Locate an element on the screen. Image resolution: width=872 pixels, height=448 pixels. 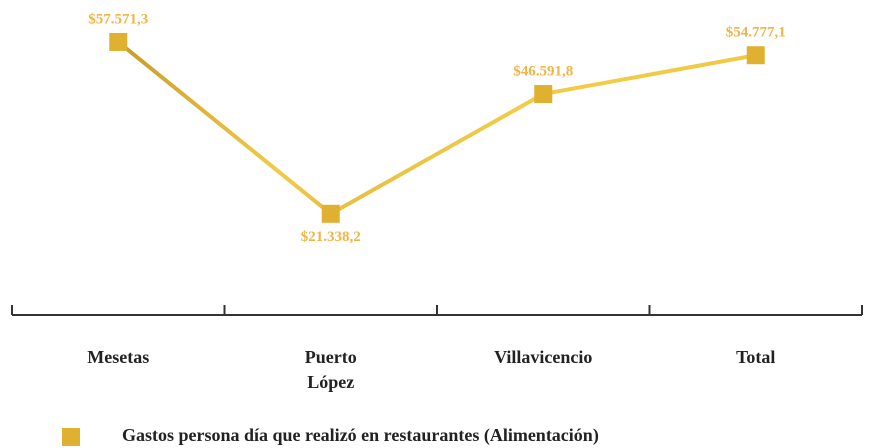
x-tick-label: Villavicencio is located at coordinates (543, 357).